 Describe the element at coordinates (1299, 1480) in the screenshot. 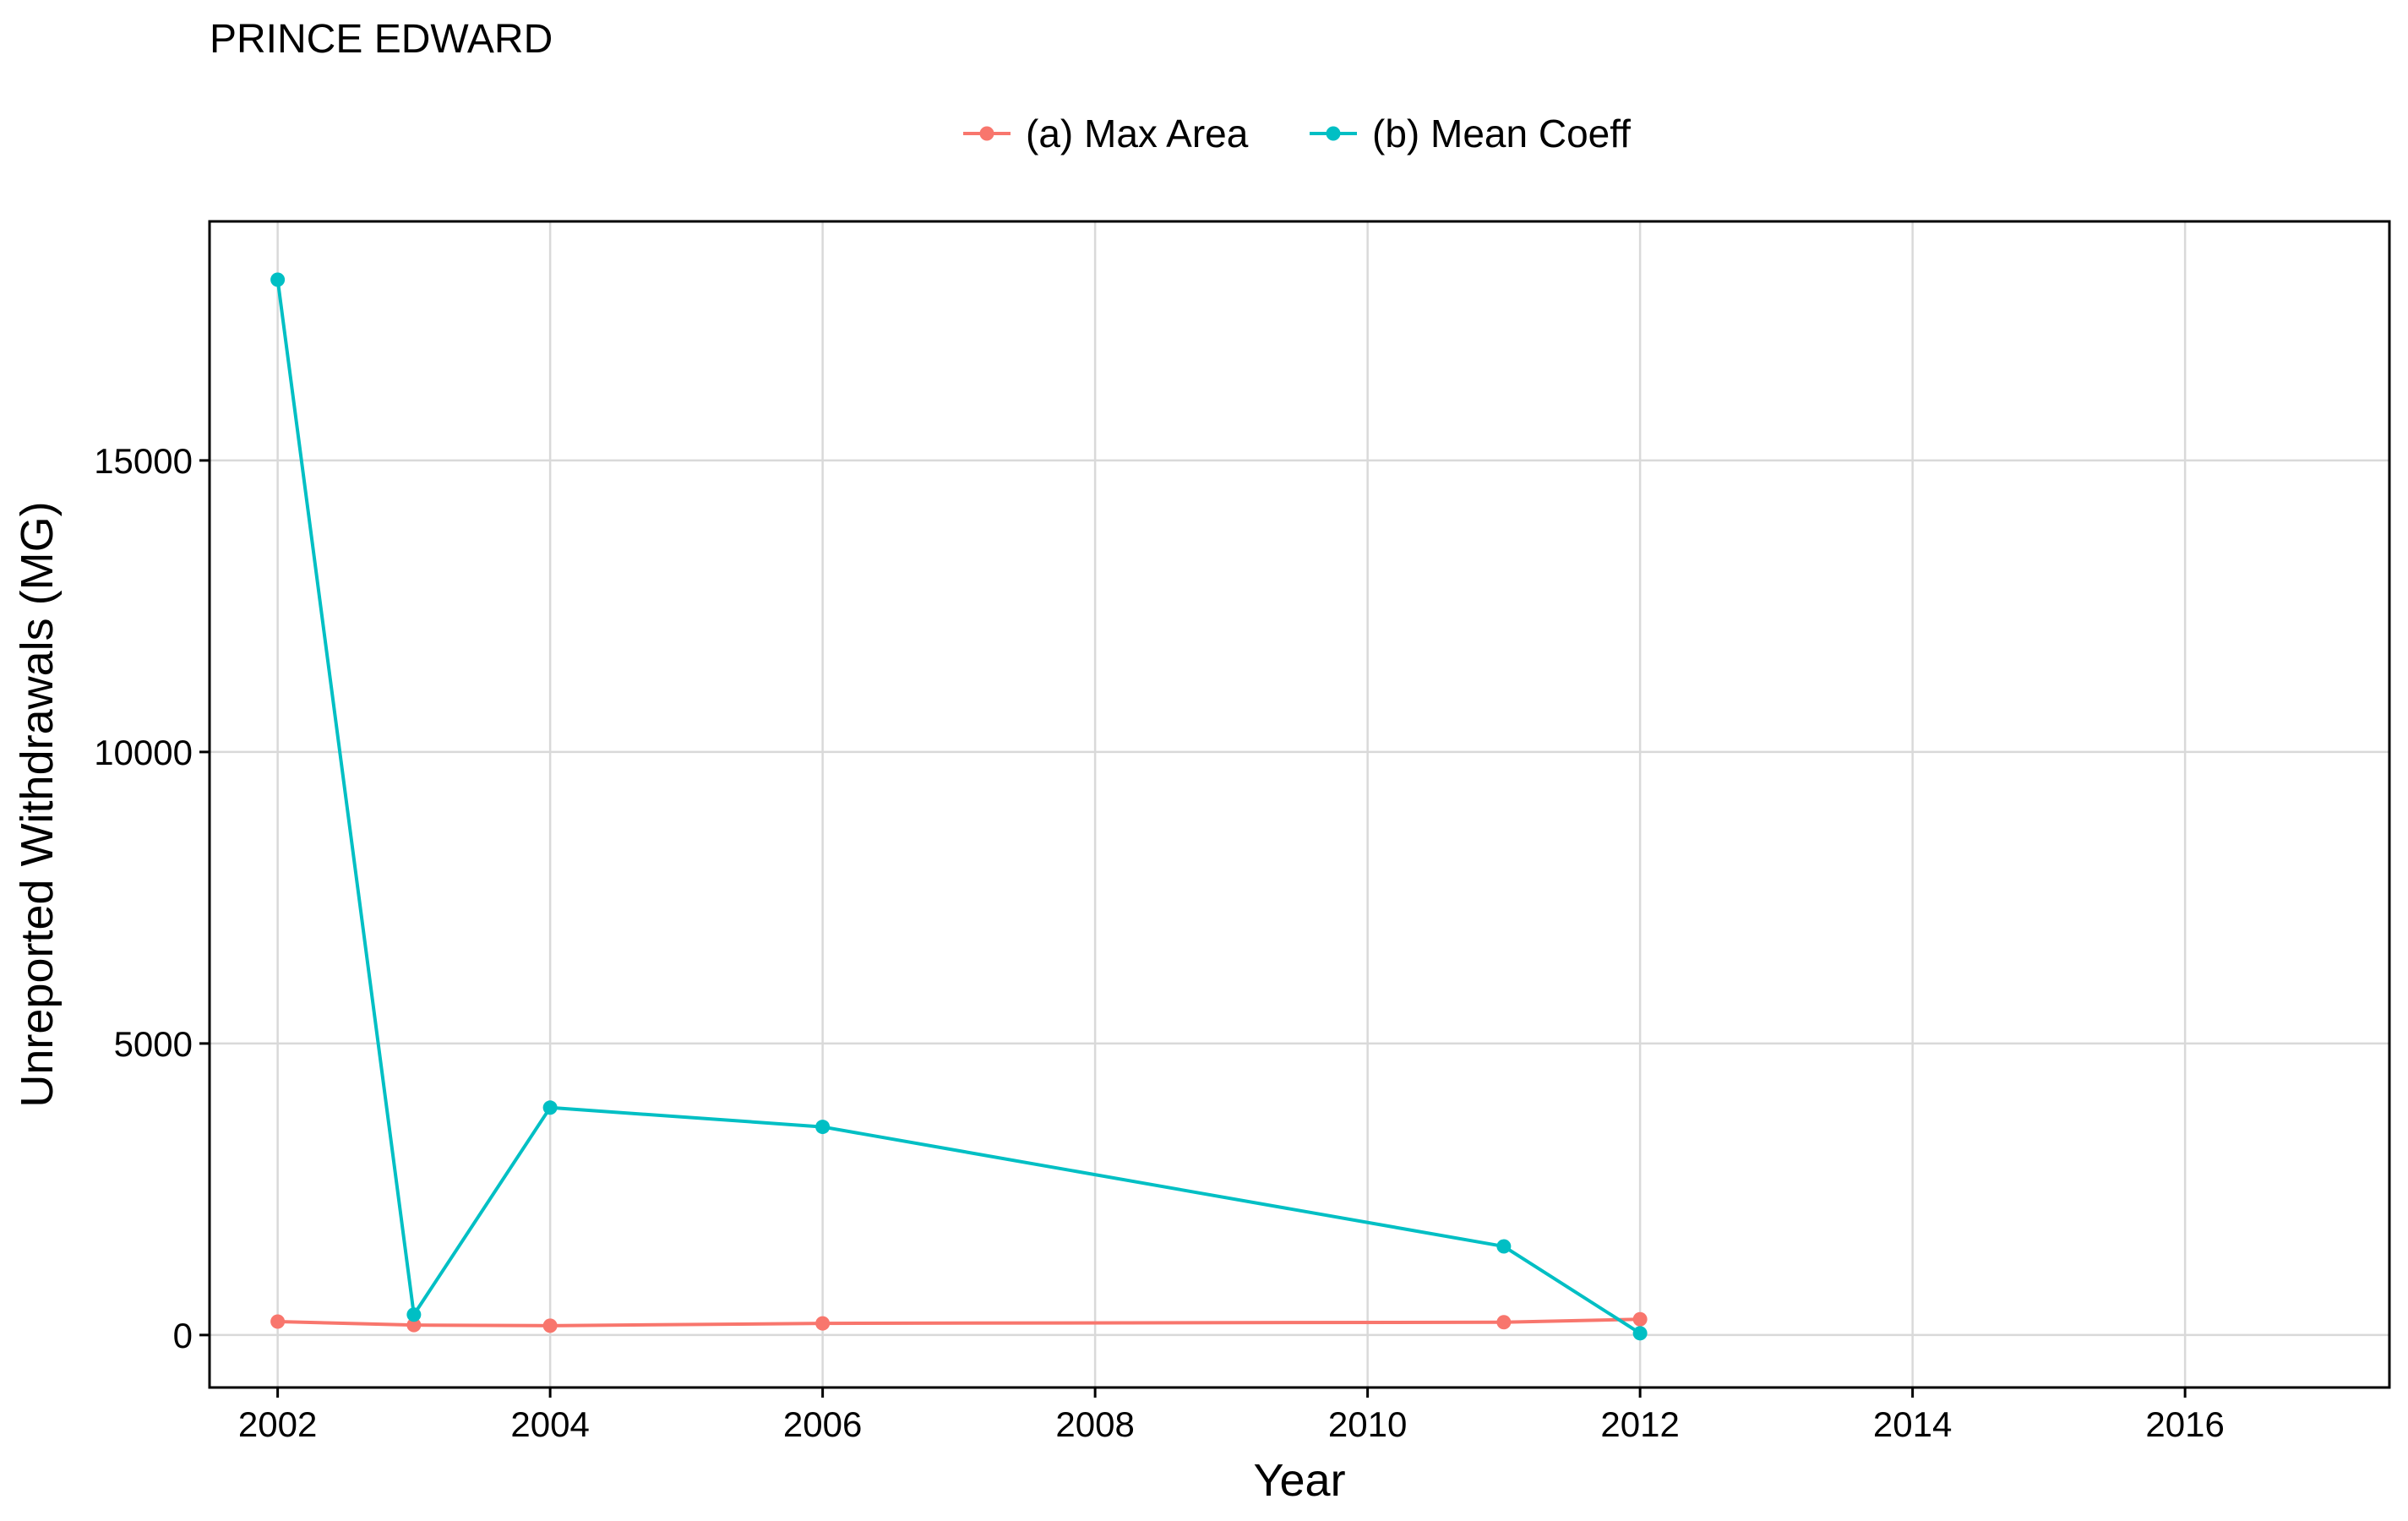

I see `x-axis-title: Year` at that location.